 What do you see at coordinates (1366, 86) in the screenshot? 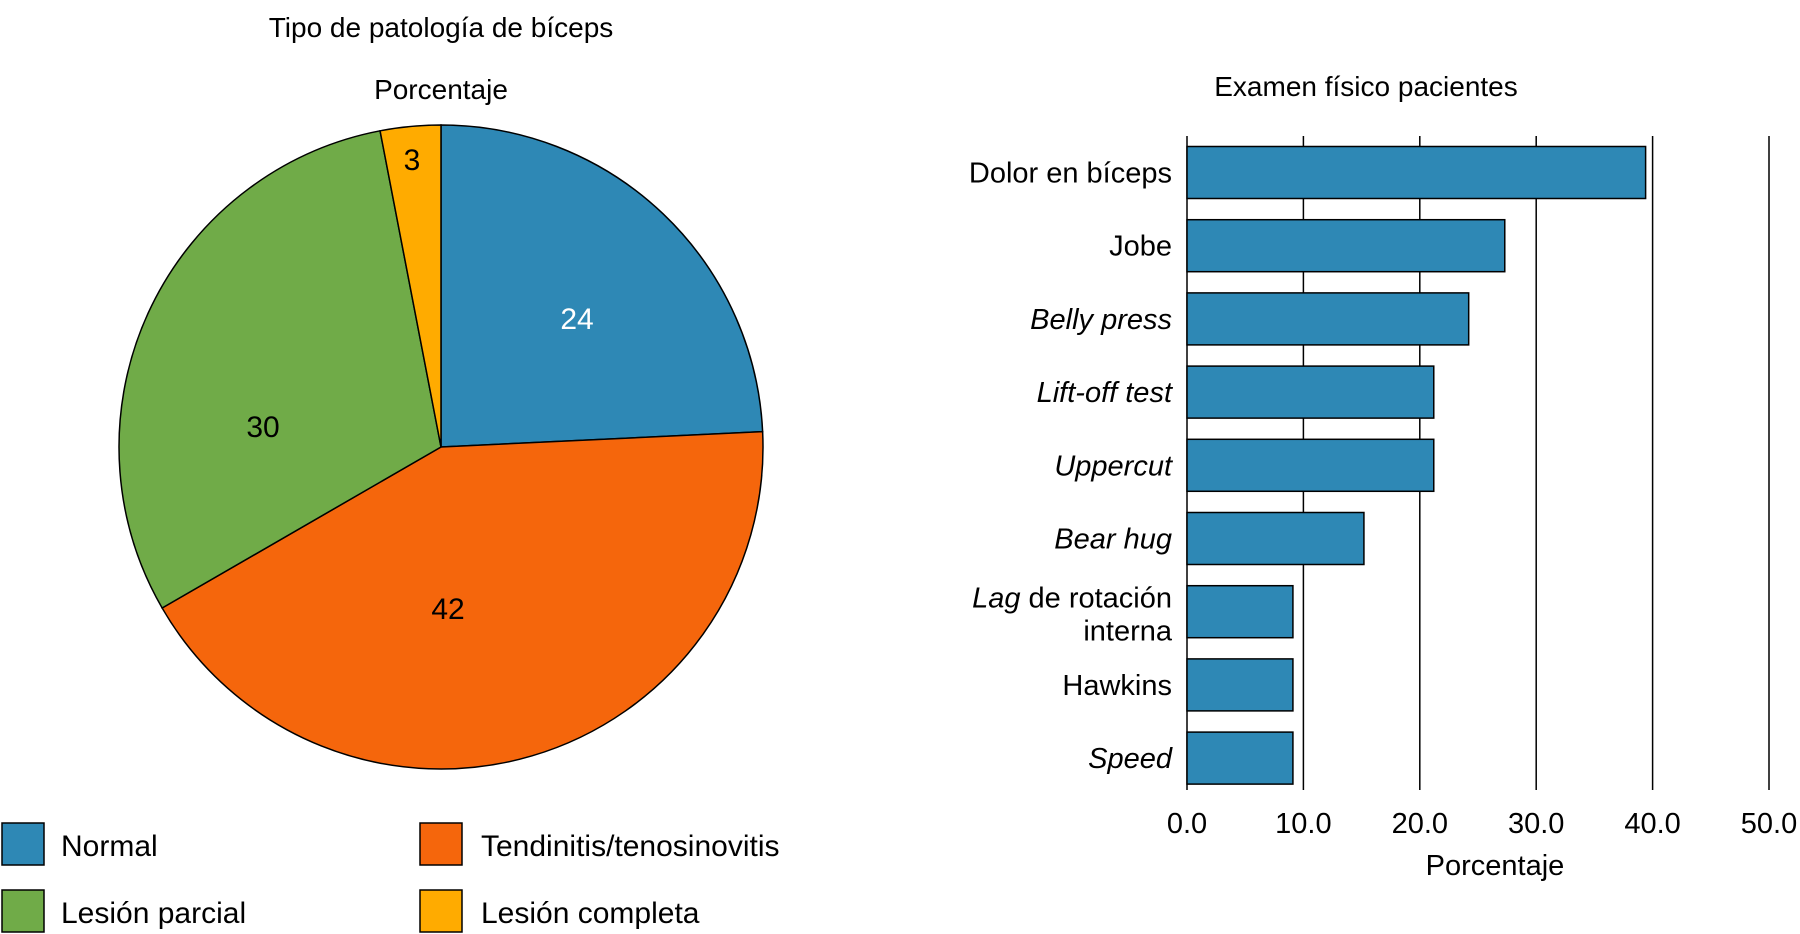
I see `bar-title: Examen físico pacientes` at bounding box center [1366, 86].